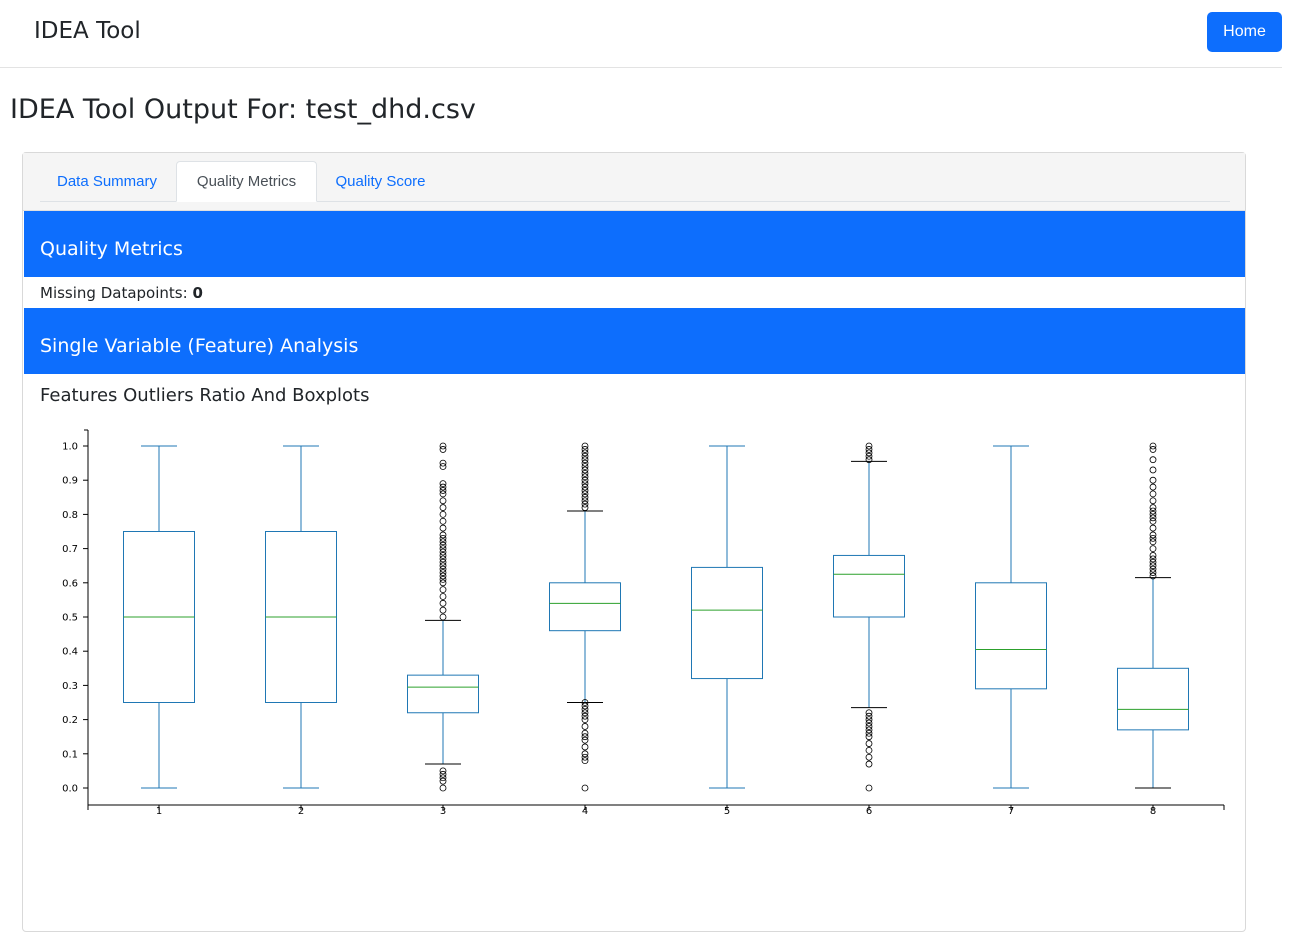 The width and height of the screenshot is (1290, 932). What do you see at coordinates (869, 811) in the screenshot?
I see `x-tick: 6` at bounding box center [869, 811].